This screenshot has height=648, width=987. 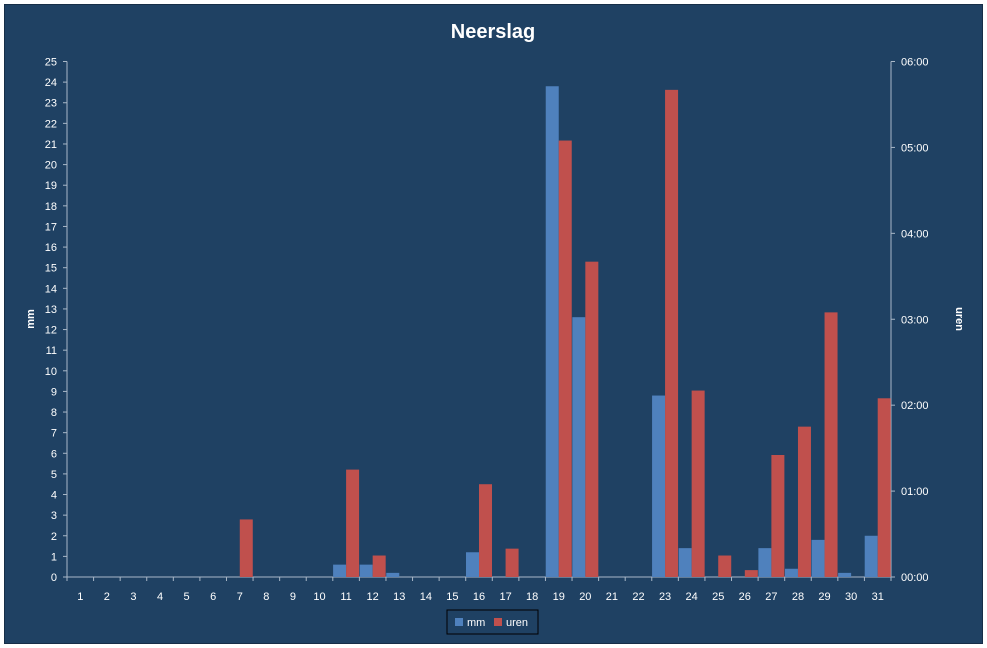 What do you see at coordinates (54, 434) in the screenshot?
I see `y-tick-label: 7` at bounding box center [54, 434].